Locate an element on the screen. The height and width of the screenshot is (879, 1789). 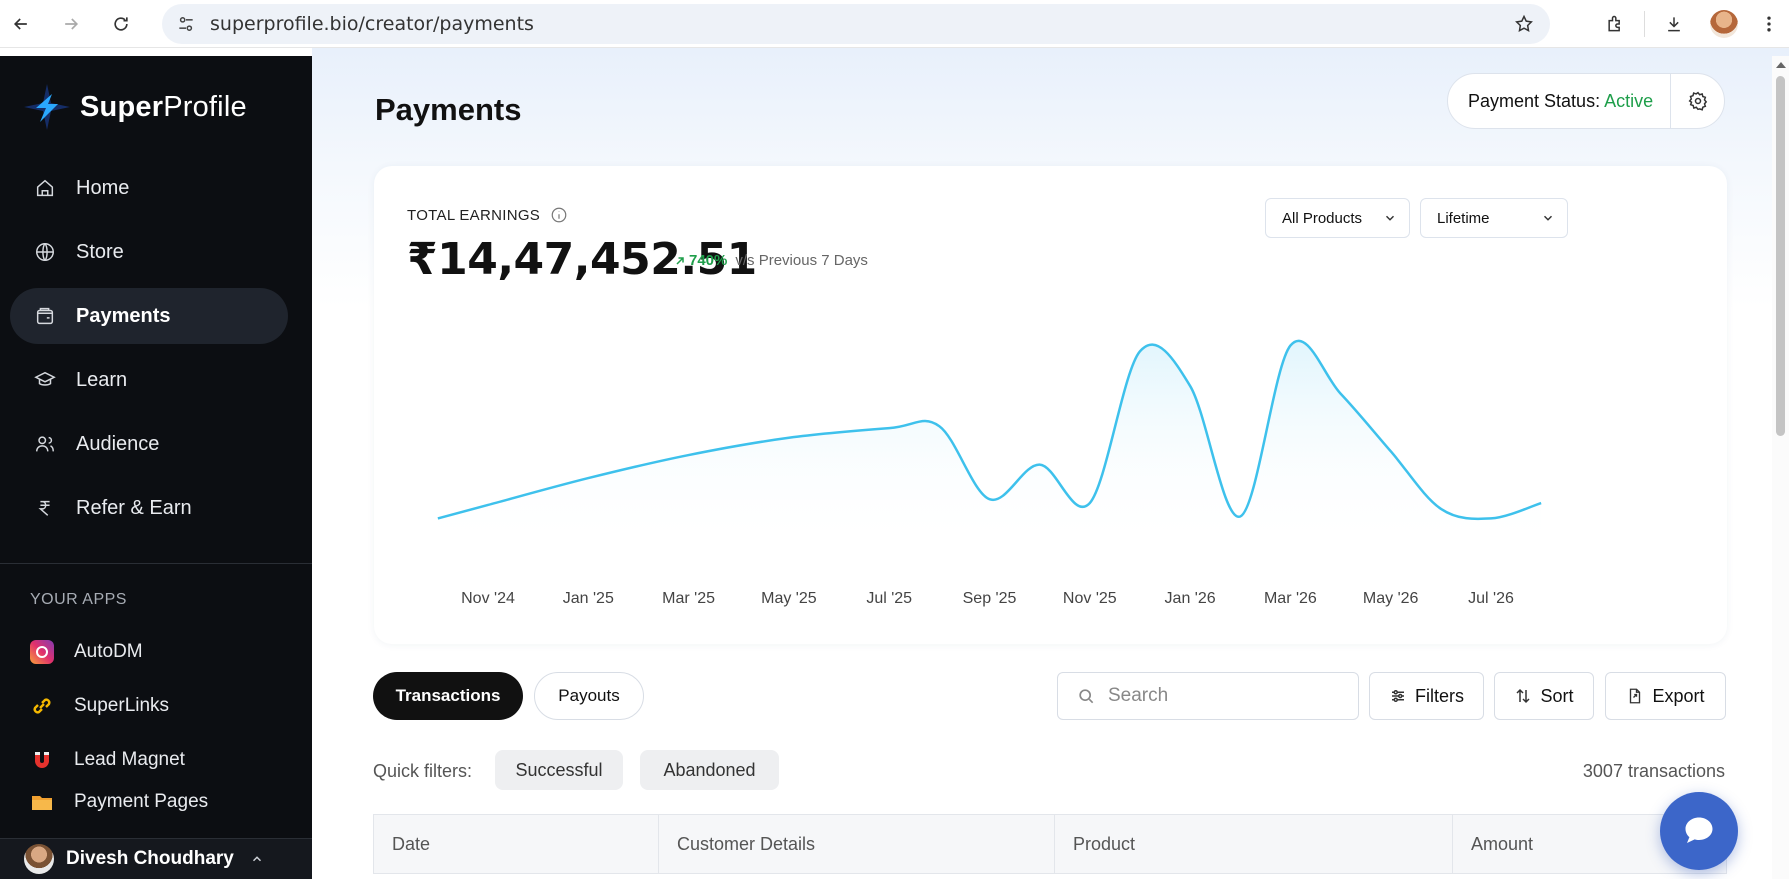
column-header-amount: Amount is located at coordinates (1502, 843).